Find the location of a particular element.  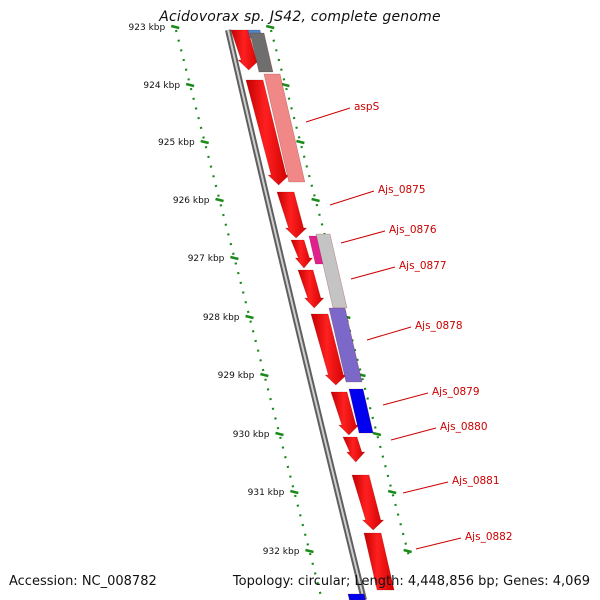

feature-block-purple is located at coordinates (345, 345).